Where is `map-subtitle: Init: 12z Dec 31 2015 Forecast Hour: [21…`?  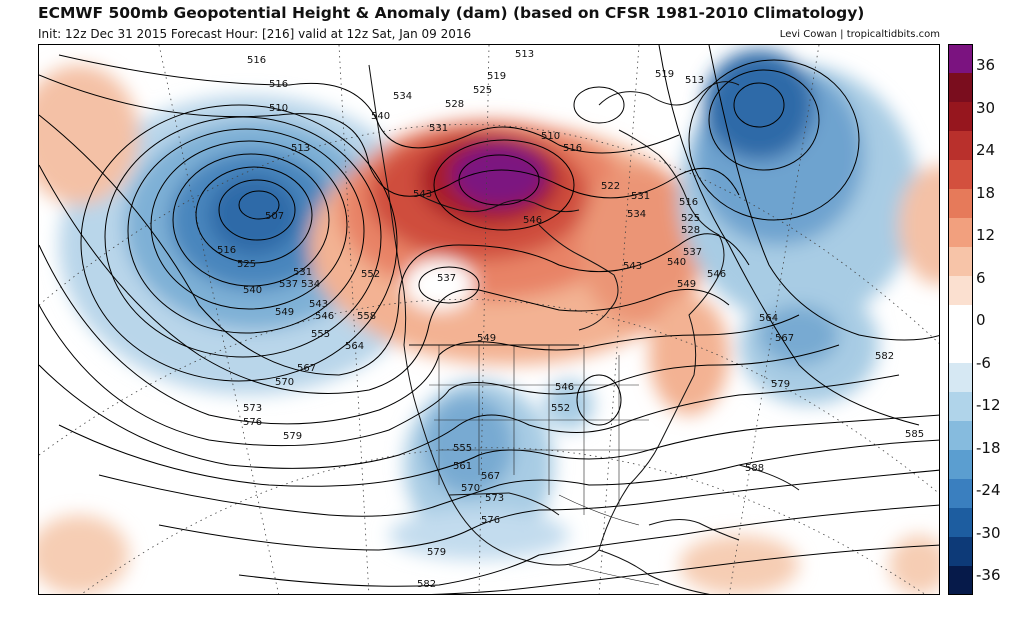
map-subtitle: Init: 12z Dec 31 2015 Forecast Hour: [21… is located at coordinates (255, 34).